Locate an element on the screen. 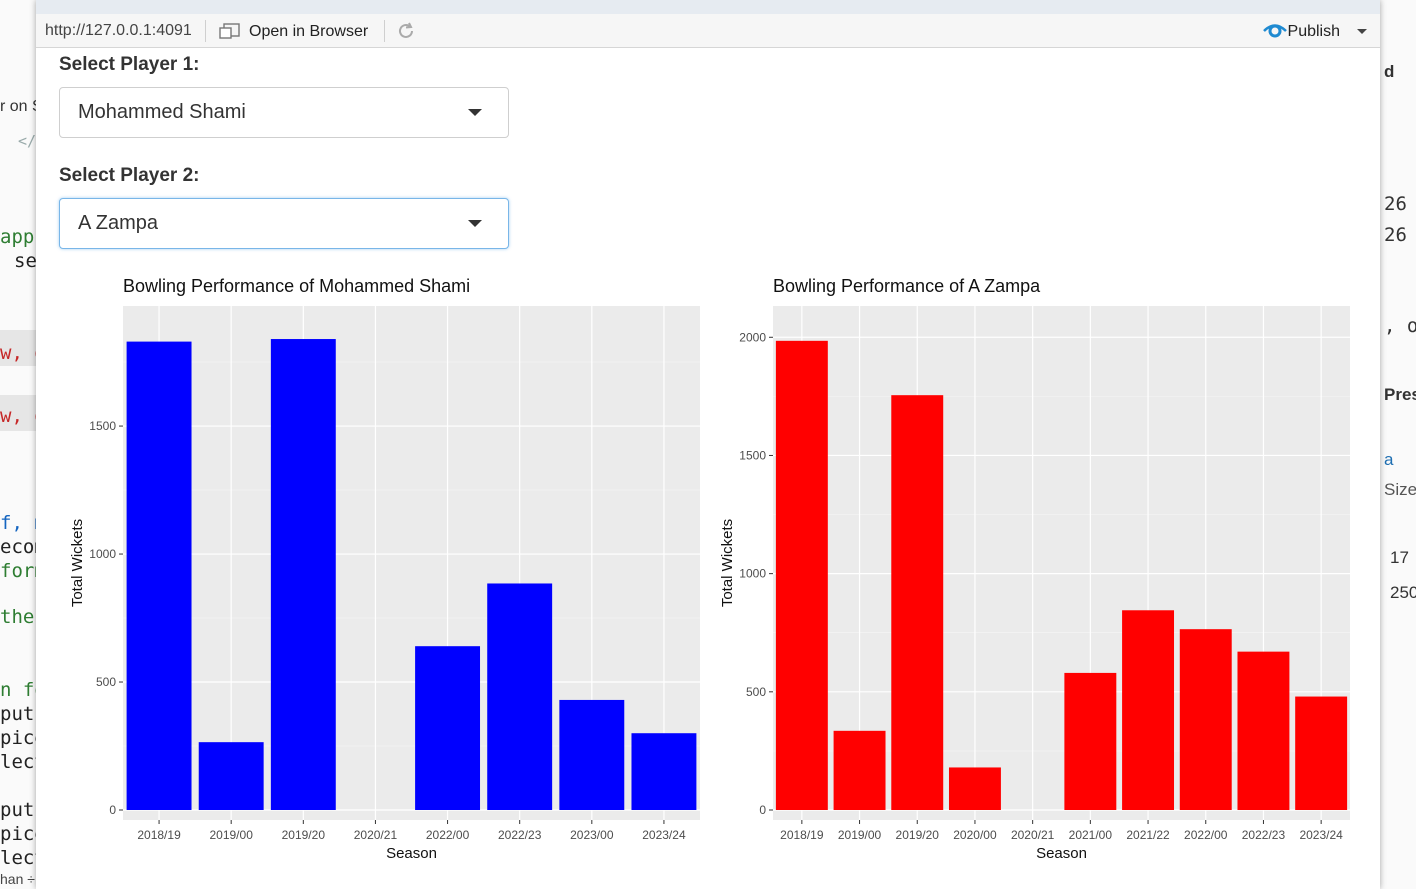 This screenshot has height=889, width=1416. player1-select: Mohammed Shami is located at coordinates (284, 112).